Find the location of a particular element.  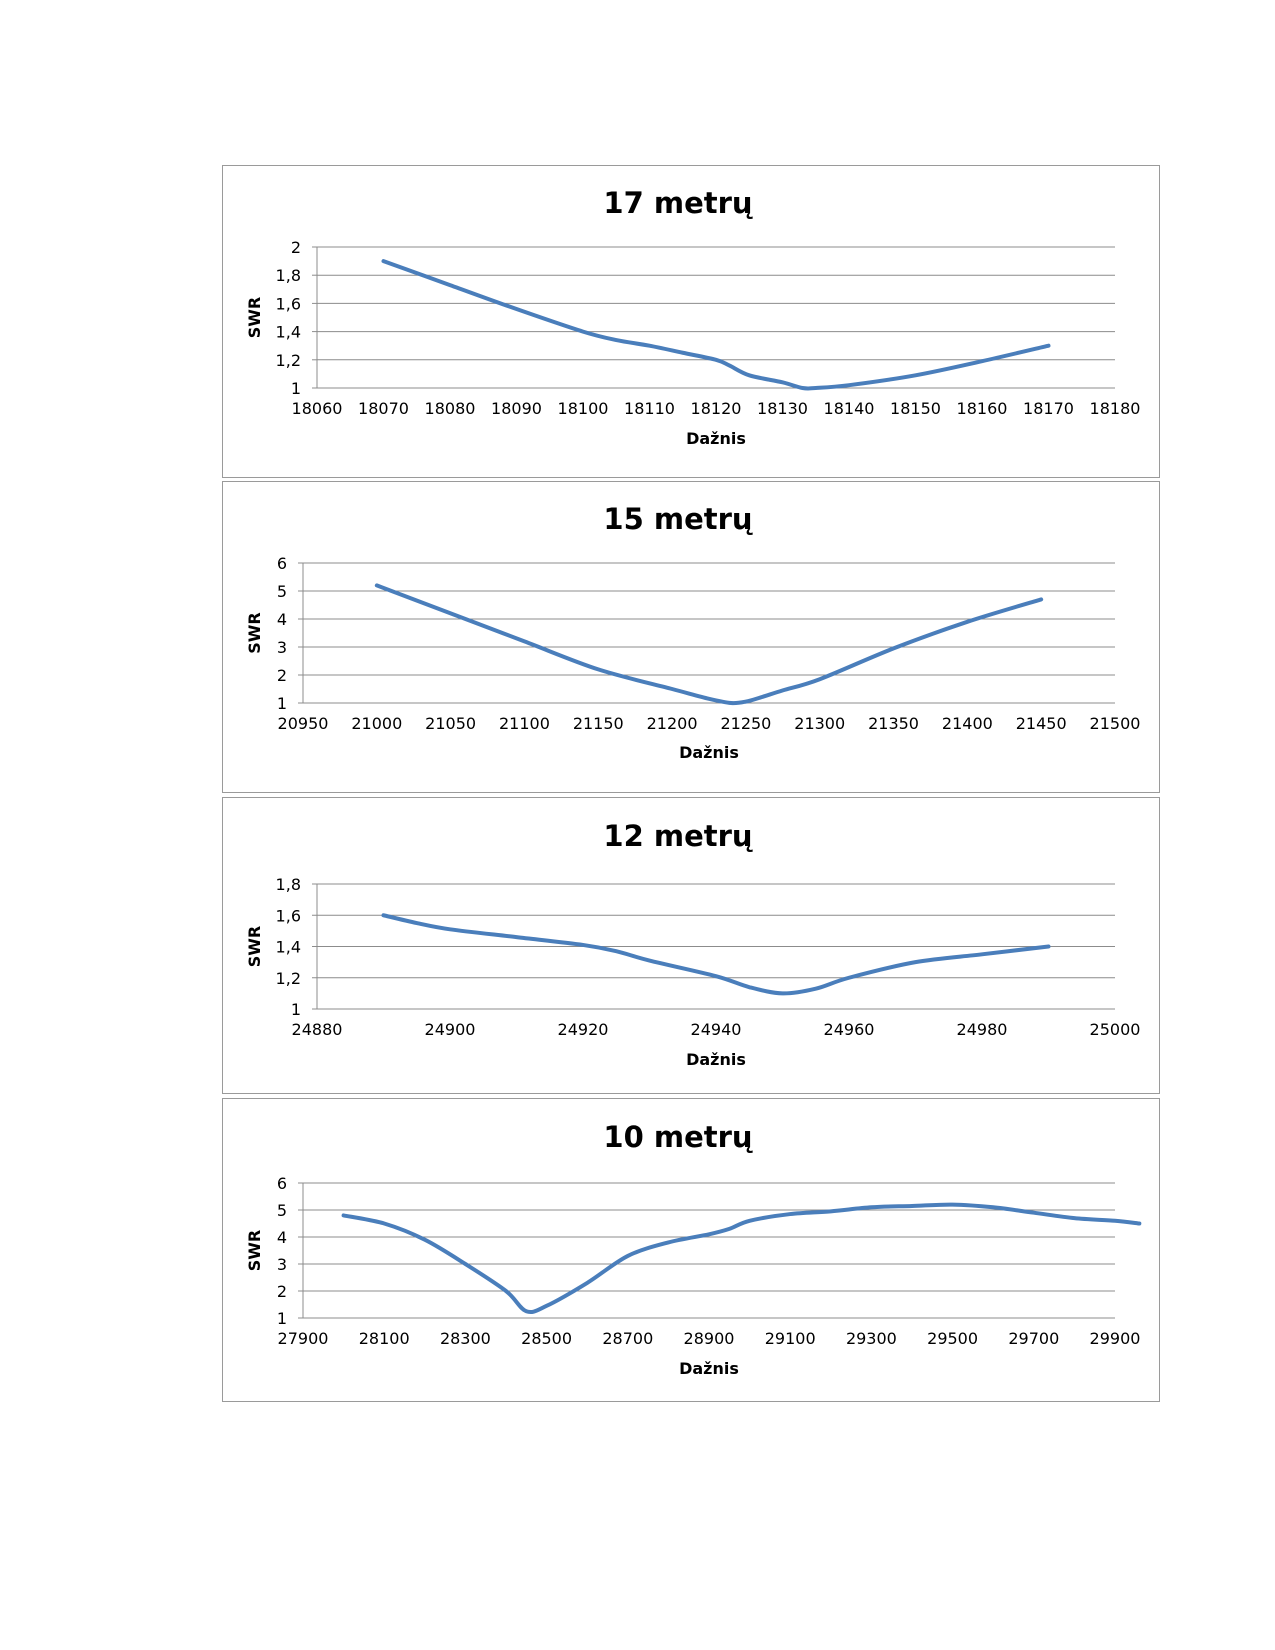

x-tick-label: 24920 is located at coordinates (583, 1029).